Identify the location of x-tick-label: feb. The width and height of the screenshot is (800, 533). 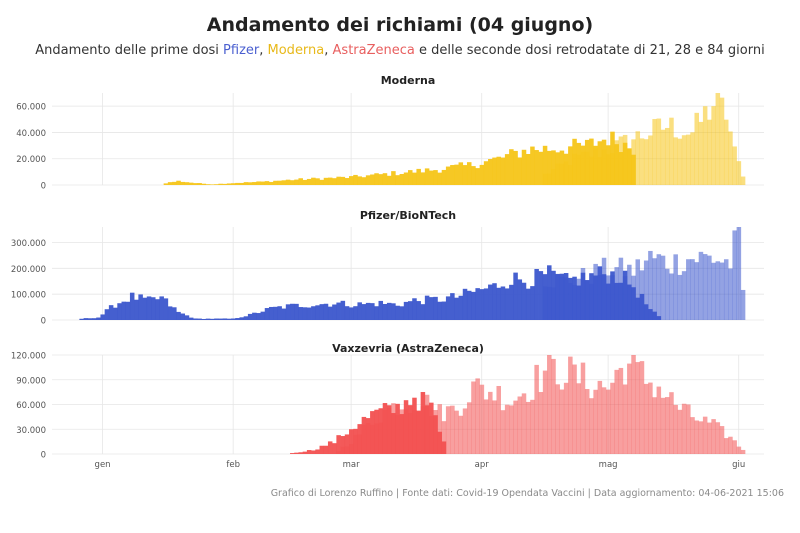
(233, 465).